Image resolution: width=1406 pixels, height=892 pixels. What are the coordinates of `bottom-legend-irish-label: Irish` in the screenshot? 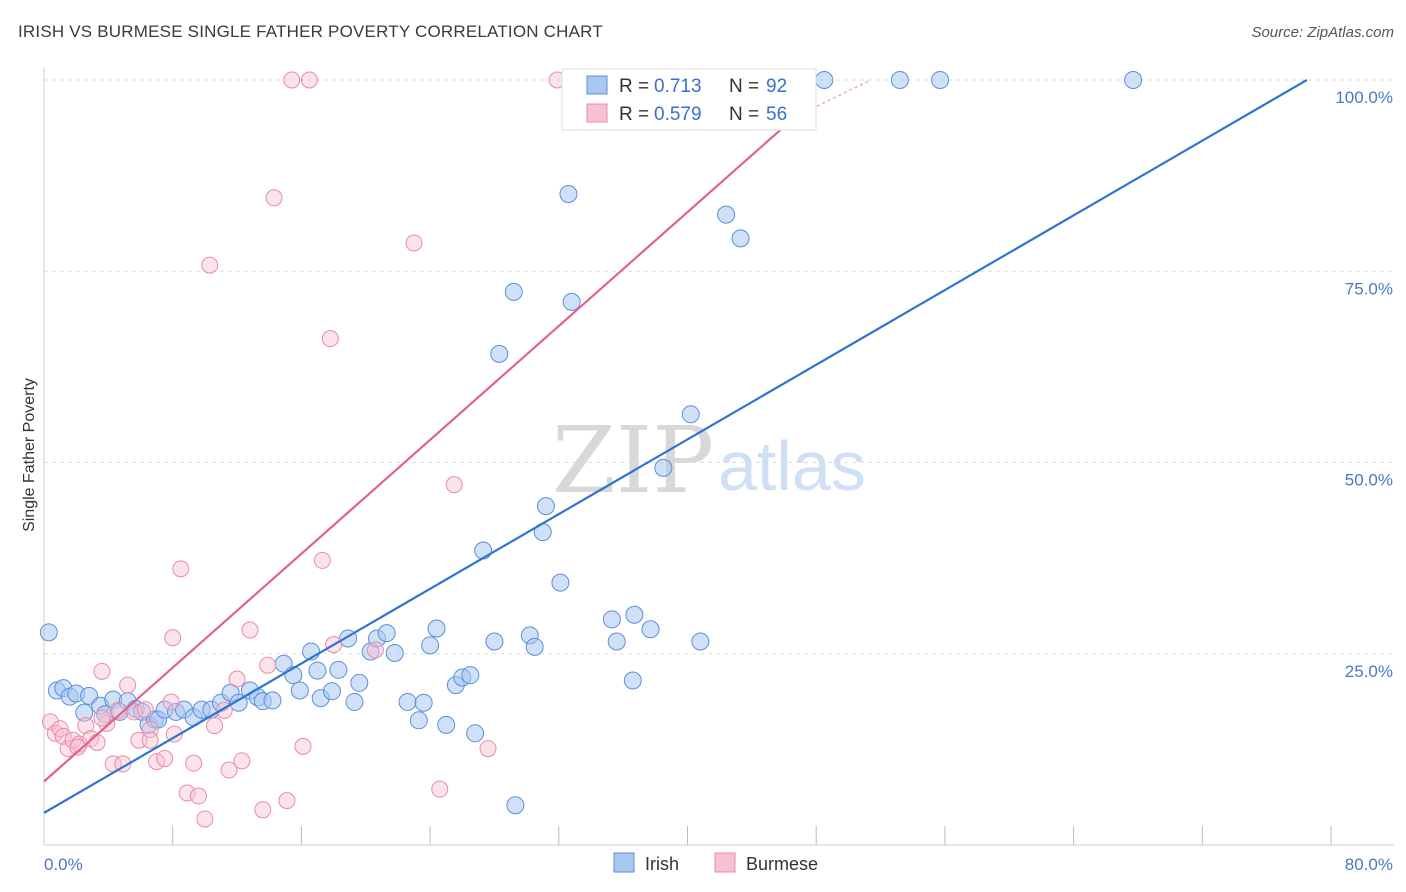 It's located at (662, 864).